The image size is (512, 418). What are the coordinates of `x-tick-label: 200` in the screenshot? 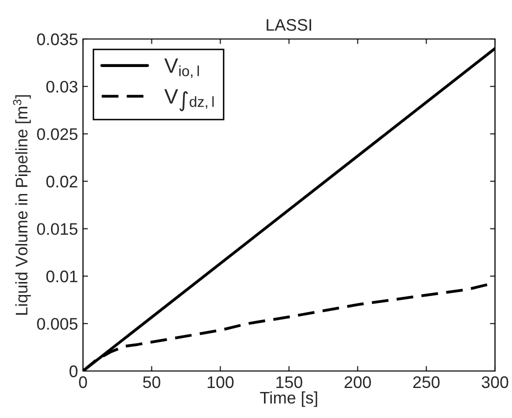 It's located at (357, 382).